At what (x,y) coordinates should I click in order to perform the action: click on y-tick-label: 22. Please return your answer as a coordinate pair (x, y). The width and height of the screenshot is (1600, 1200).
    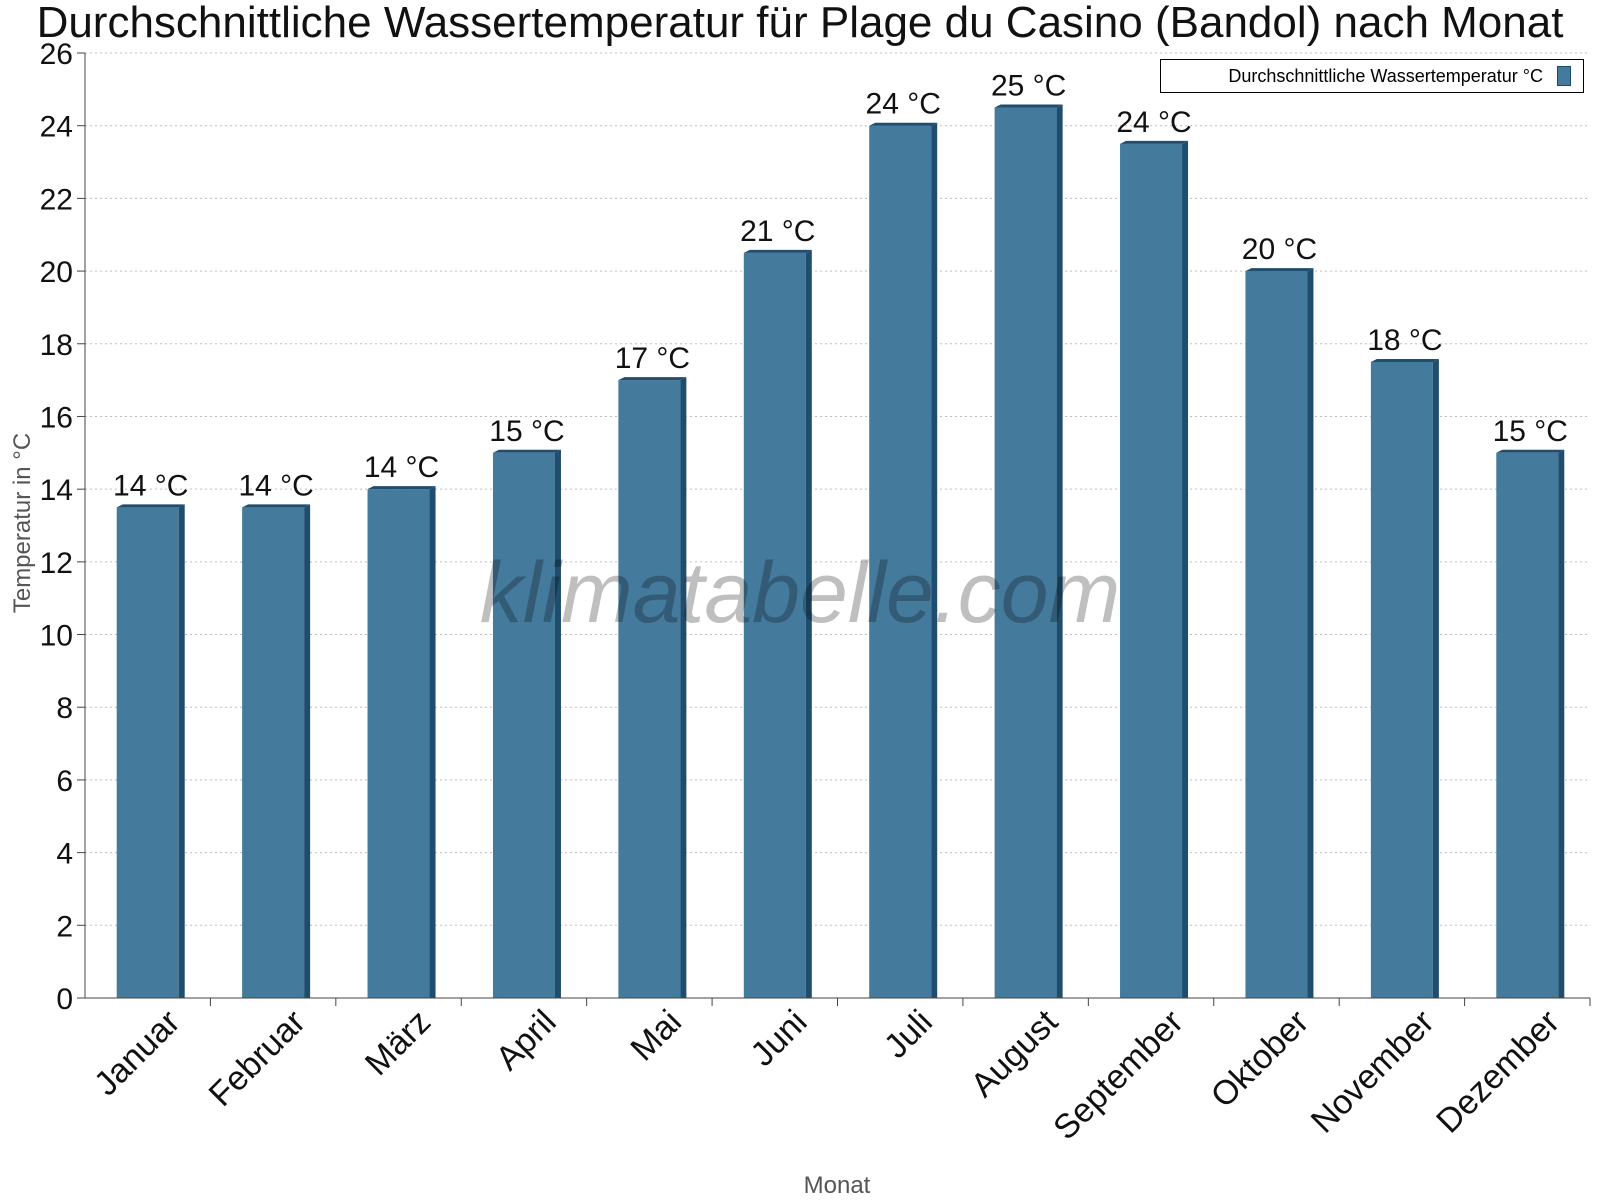
    Looking at the image, I should click on (56, 199).